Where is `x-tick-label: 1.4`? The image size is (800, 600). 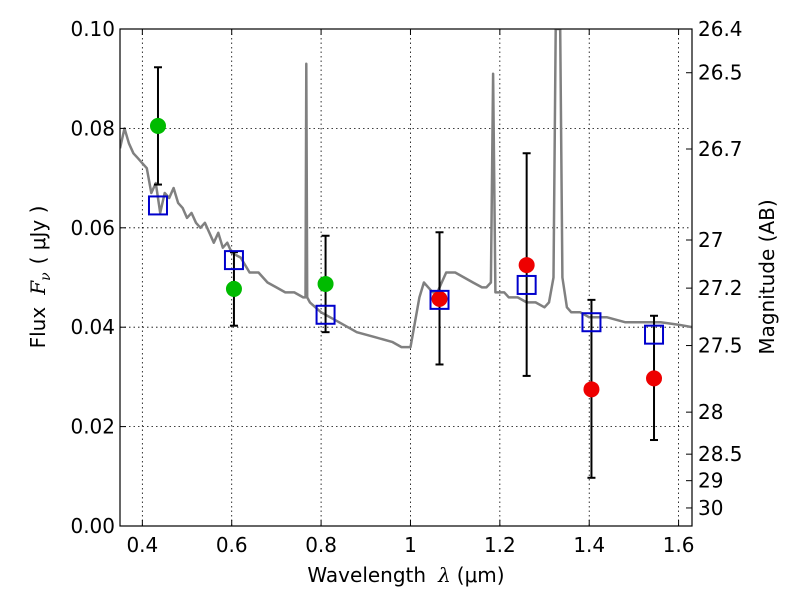
x-tick-label: 1.4 is located at coordinates (589, 545).